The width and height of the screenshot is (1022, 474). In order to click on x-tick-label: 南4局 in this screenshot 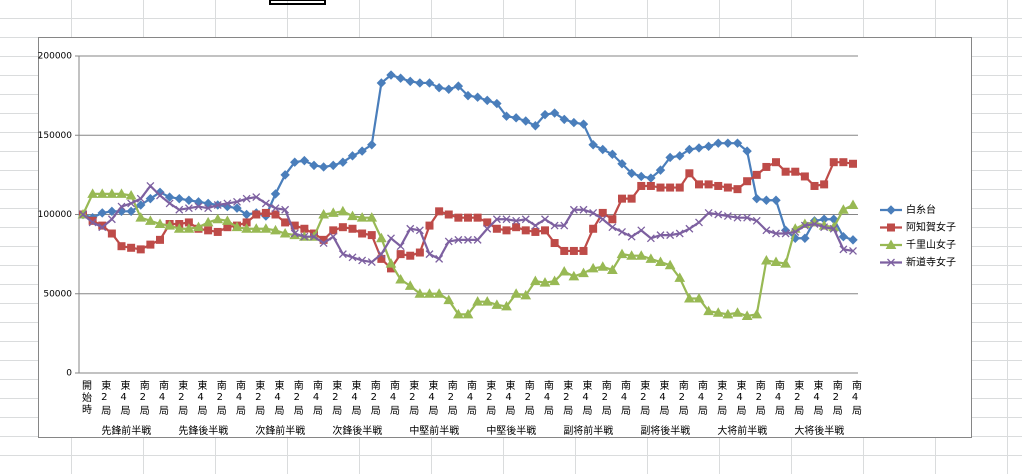, I will do `click(548, 398)`.